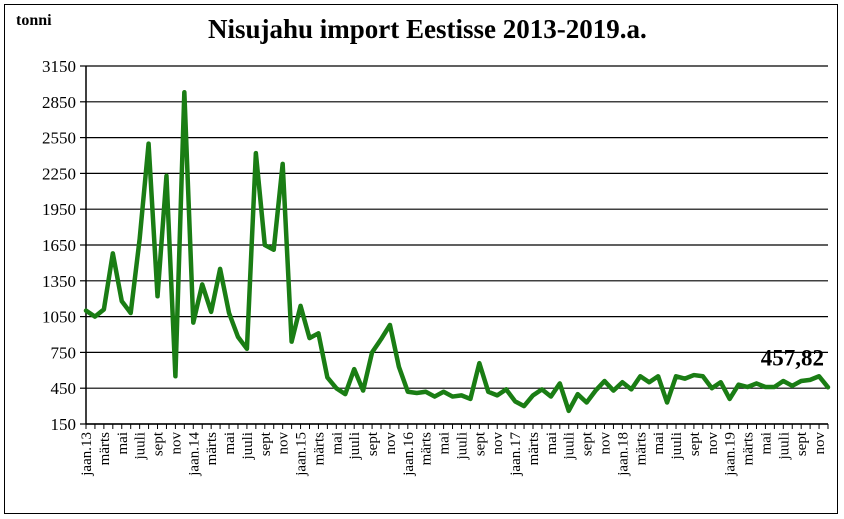 The height and width of the screenshot is (519, 844). What do you see at coordinates (64, 424) in the screenshot?
I see `y-tick-label: 150` at bounding box center [64, 424].